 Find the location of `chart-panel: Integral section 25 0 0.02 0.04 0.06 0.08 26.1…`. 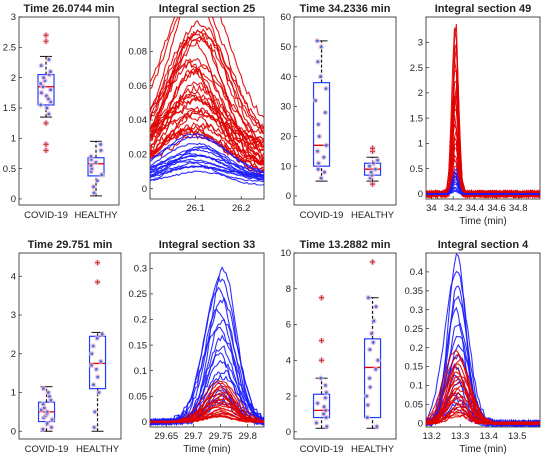

chart-panel: Integral section 25 0 0.02 0.04 0.06 0.08 26.1… is located at coordinates (197, 108).